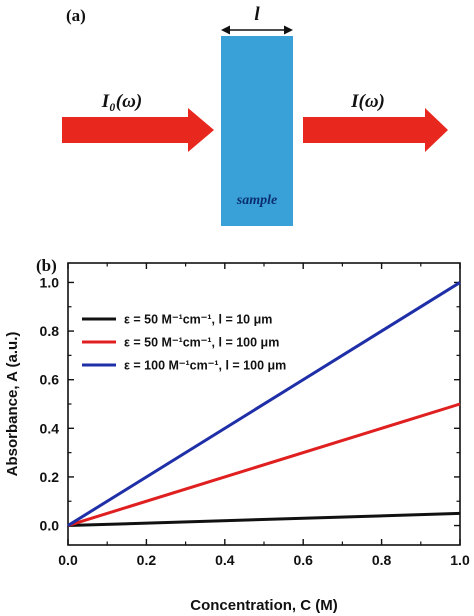 The image size is (474, 616). Describe the element at coordinates (12, 404) in the screenshot. I see `y-axis-title: Absorbance, A (a.u.)` at that location.